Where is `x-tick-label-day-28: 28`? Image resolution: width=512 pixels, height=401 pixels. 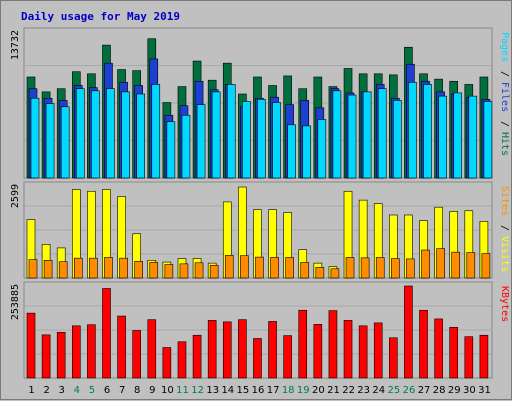
x-tick-label-day-28: 28 is located at coordinates (439, 390).